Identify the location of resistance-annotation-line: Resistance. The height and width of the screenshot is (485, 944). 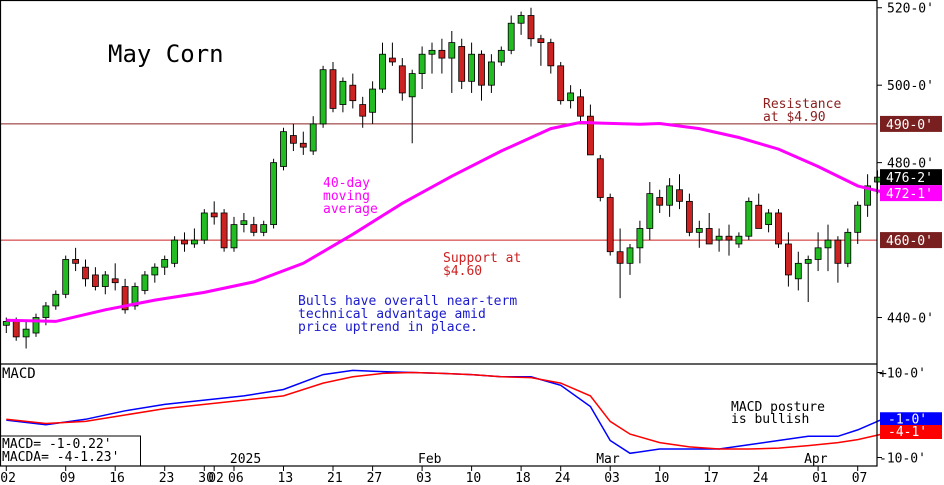
(802, 104).